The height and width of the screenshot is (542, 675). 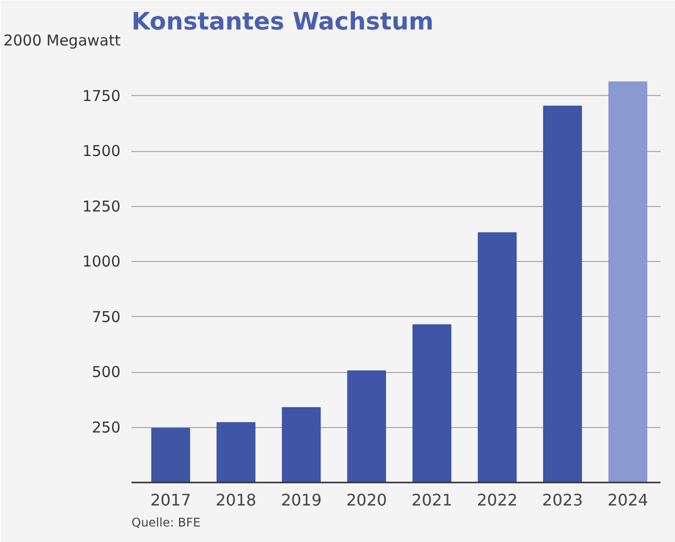 I want to click on x-tick-label: 2018, so click(x=236, y=500).